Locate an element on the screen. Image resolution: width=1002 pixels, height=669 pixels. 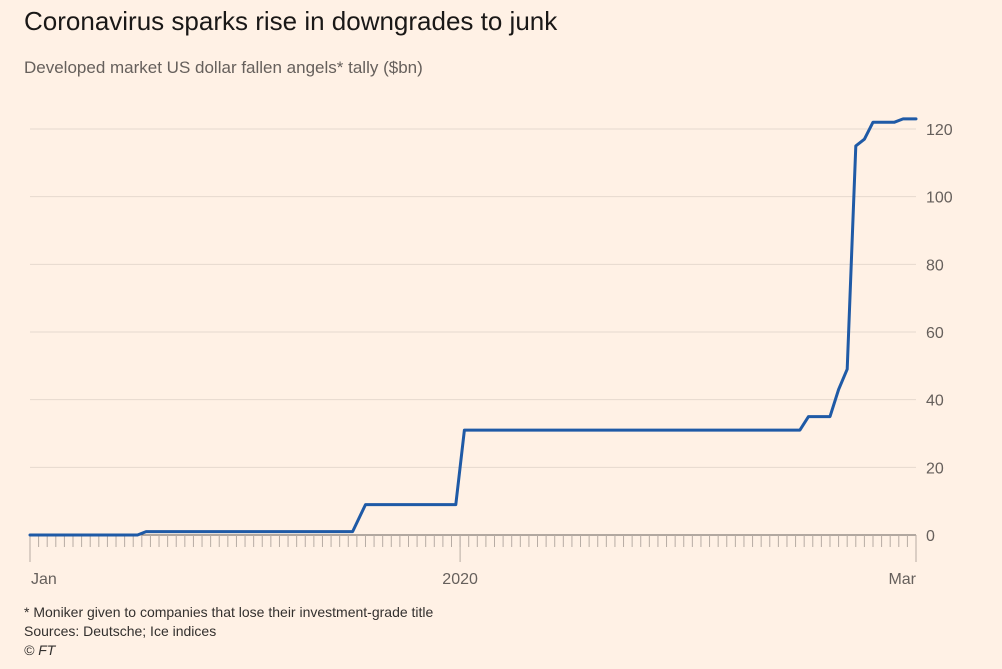
y-tick-label-100: 100 is located at coordinates (939, 198).